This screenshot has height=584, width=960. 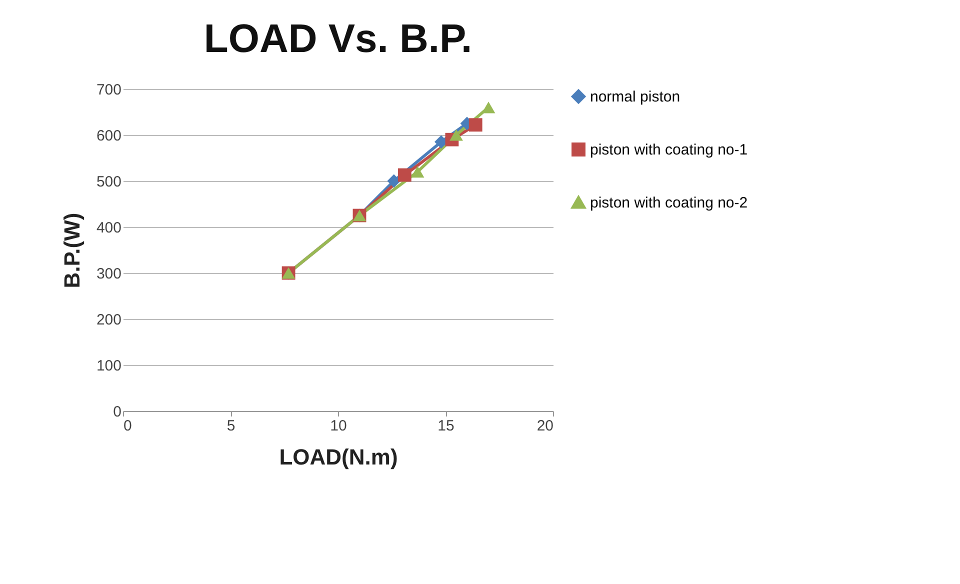 What do you see at coordinates (446, 426) in the screenshot?
I see `x-tick-label: 15` at bounding box center [446, 426].